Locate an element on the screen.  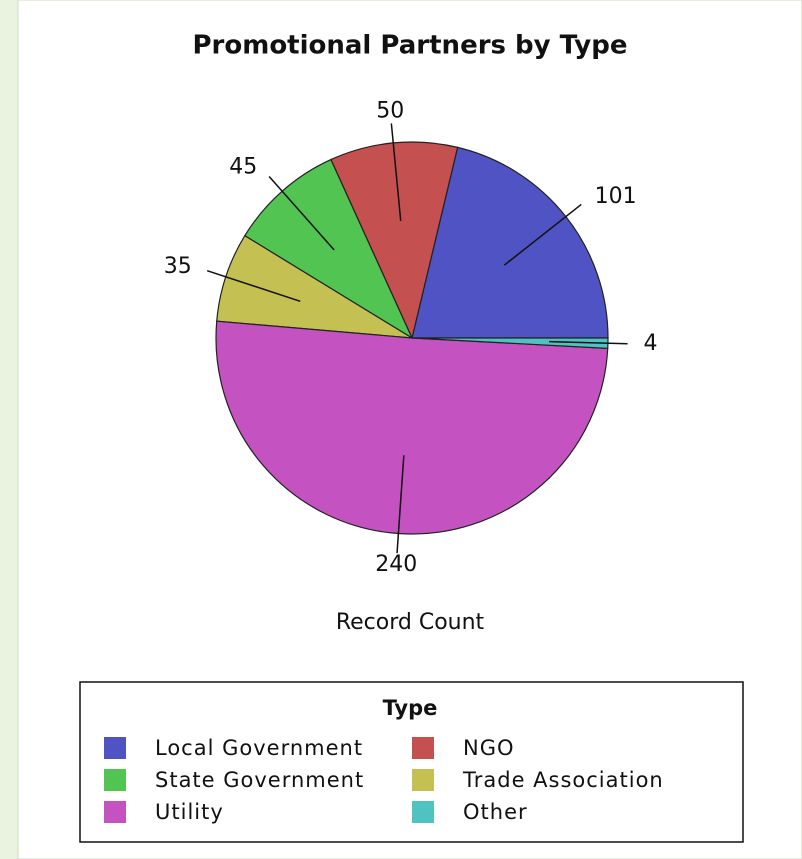
data-label: 101 is located at coordinates (616, 196).